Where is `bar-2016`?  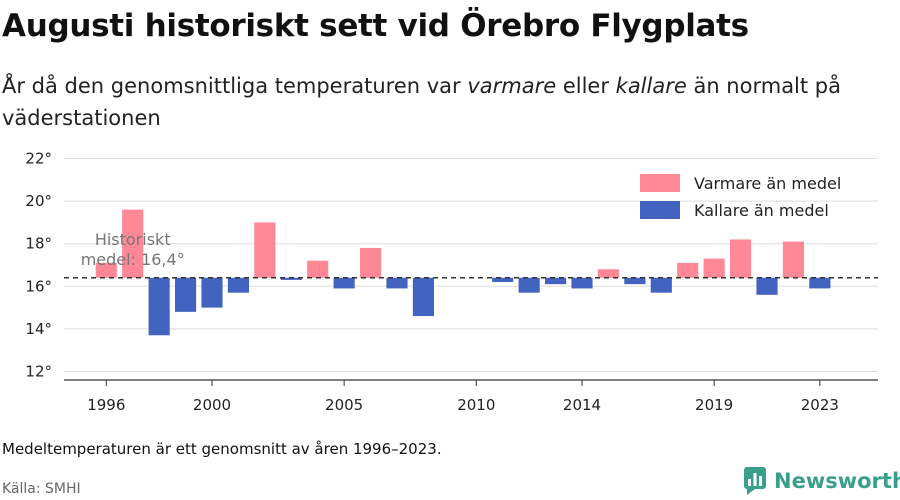
bar-2016 is located at coordinates (635, 281).